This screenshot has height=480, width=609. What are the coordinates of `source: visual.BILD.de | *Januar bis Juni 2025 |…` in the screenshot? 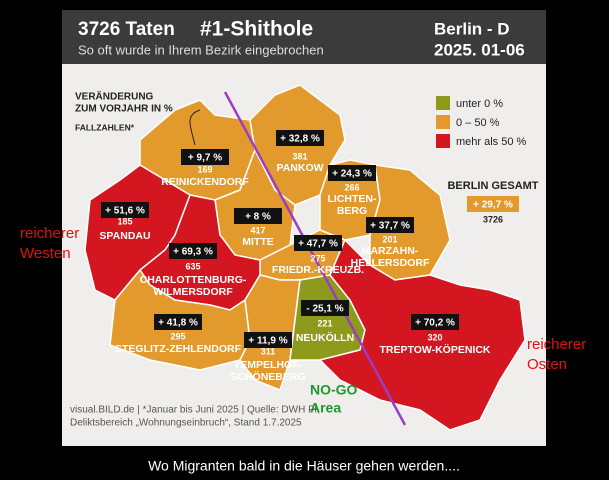 It's located at (195, 410).